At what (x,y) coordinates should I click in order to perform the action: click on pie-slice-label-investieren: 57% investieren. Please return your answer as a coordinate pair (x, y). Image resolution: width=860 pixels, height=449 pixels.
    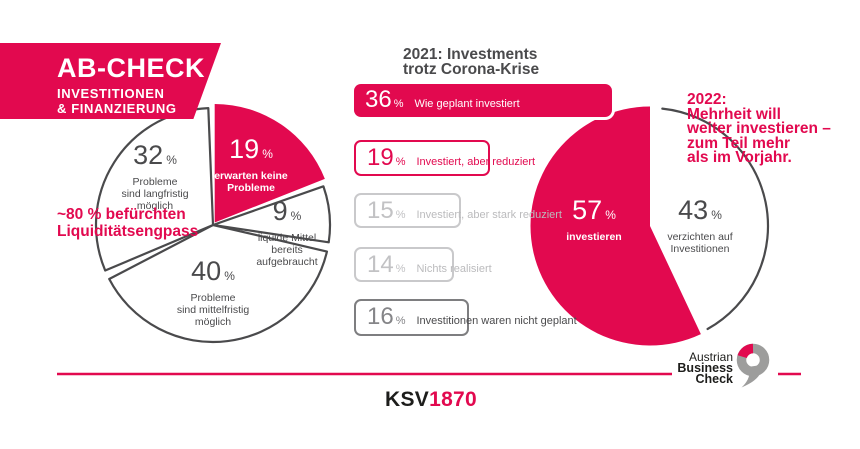
    Looking at the image, I should click on (594, 219).